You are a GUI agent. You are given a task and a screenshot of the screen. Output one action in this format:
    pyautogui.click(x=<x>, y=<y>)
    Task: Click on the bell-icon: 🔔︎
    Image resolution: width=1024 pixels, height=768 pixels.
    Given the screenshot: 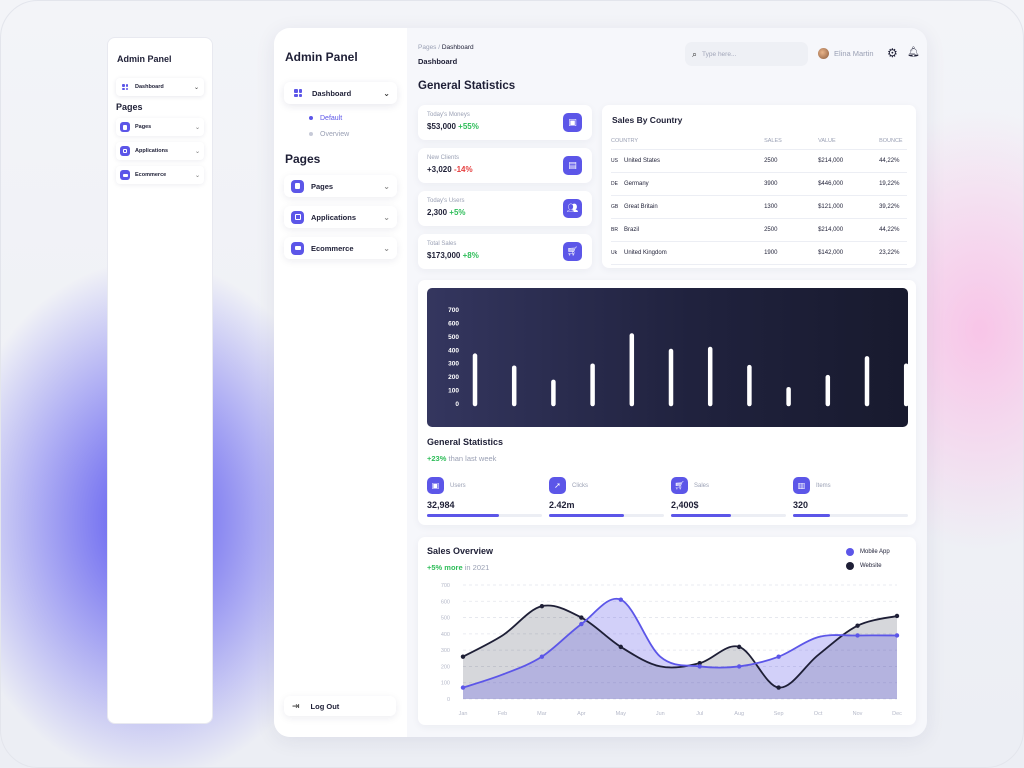 What is the action you would take?
    pyautogui.click(x=913, y=52)
    